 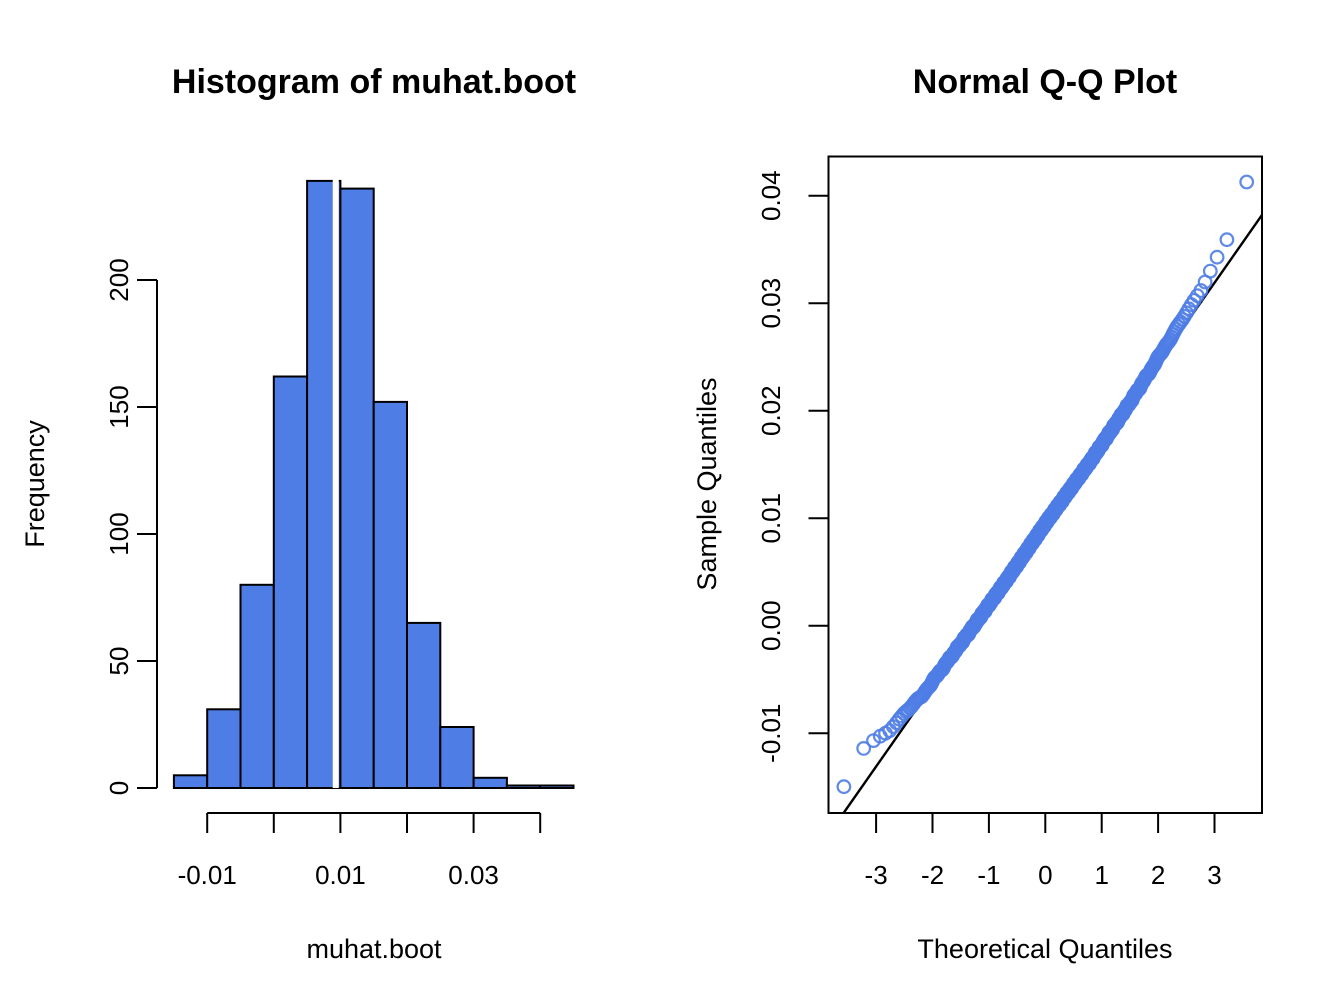 What do you see at coordinates (771, 625) in the screenshot?
I see `y-tick-label: 0.00` at bounding box center [771, 625].